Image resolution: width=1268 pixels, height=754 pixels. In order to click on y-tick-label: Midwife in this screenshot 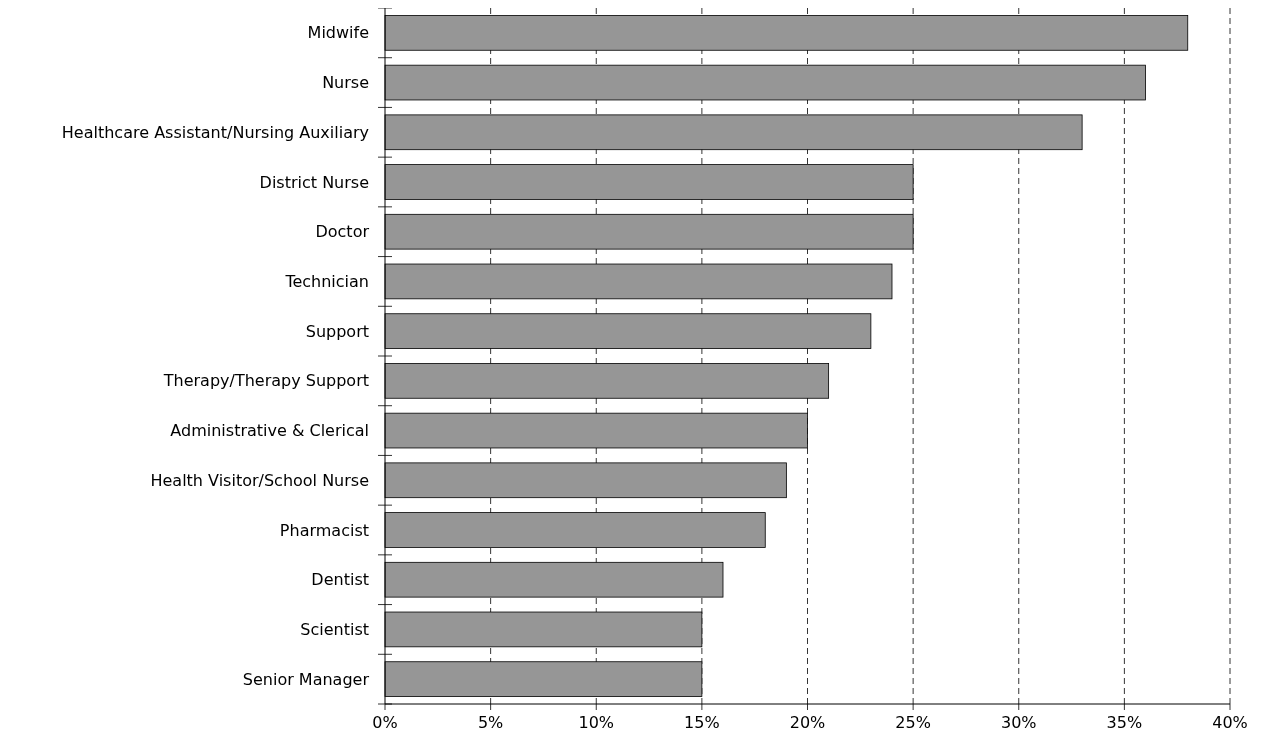, I will do `click(338, 33)`.